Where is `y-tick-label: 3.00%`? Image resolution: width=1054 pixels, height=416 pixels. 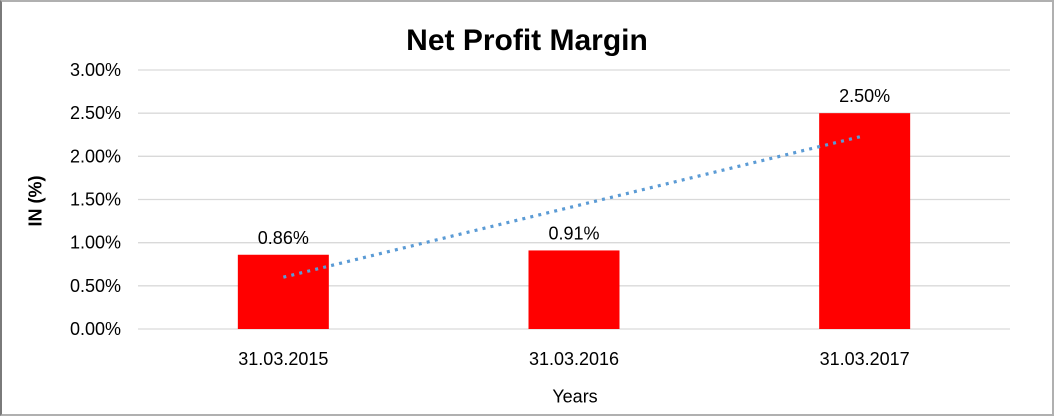
y-tick-label: 3.00% is located at coordinates (95, 70).